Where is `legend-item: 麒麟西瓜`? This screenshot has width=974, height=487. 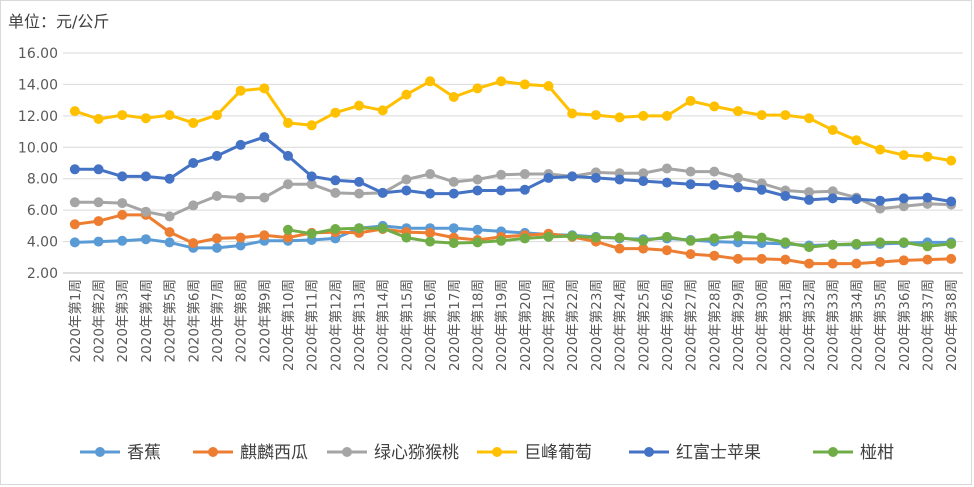 legend-item: 麒麟西瓜 is located at coordinates (250, 453).